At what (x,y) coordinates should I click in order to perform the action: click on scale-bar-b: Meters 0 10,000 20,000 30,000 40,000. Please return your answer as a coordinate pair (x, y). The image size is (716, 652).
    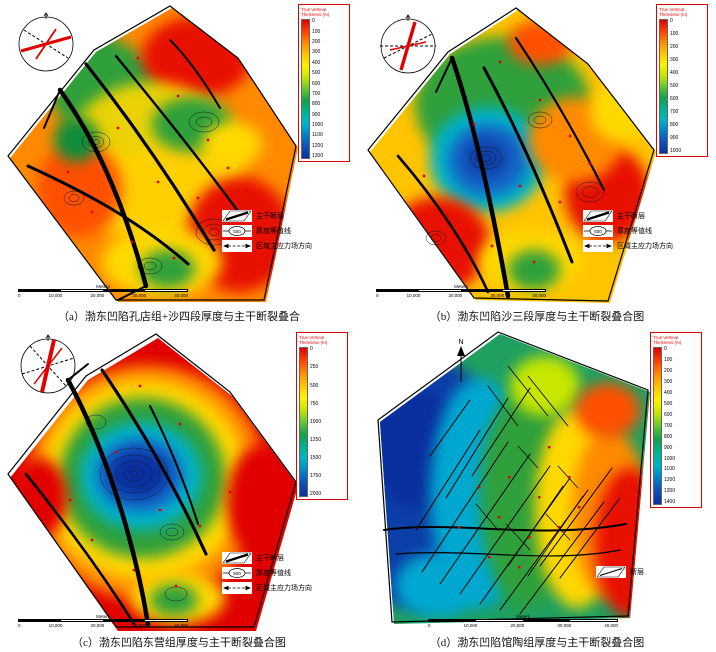
    Looking at the image, I should click on (461, 291).